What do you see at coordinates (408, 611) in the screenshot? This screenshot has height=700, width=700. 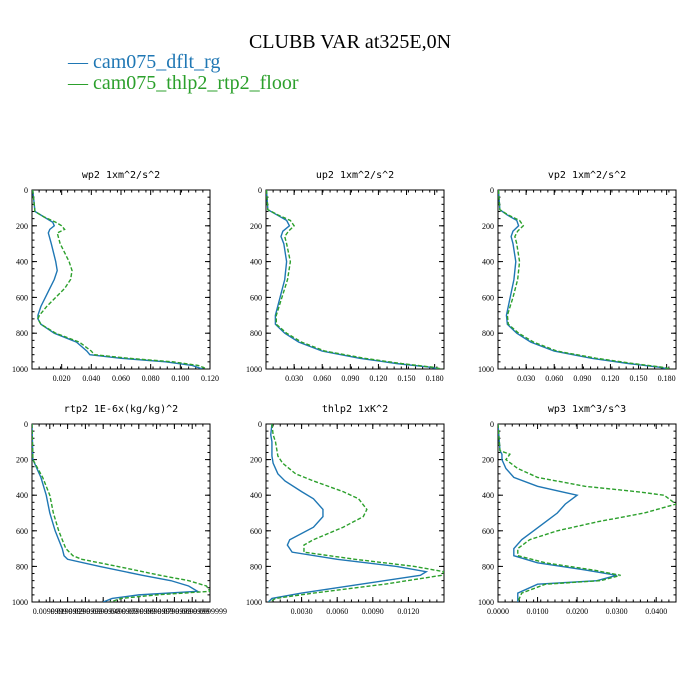 I see `x-tick-label: 0.0120` at bounding box center [408, 611].